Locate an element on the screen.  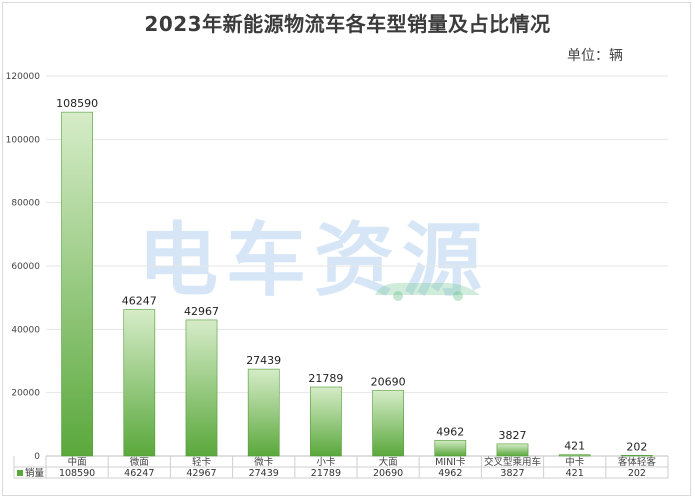
category-label: 中卡 is located at coordinates (575, 462).